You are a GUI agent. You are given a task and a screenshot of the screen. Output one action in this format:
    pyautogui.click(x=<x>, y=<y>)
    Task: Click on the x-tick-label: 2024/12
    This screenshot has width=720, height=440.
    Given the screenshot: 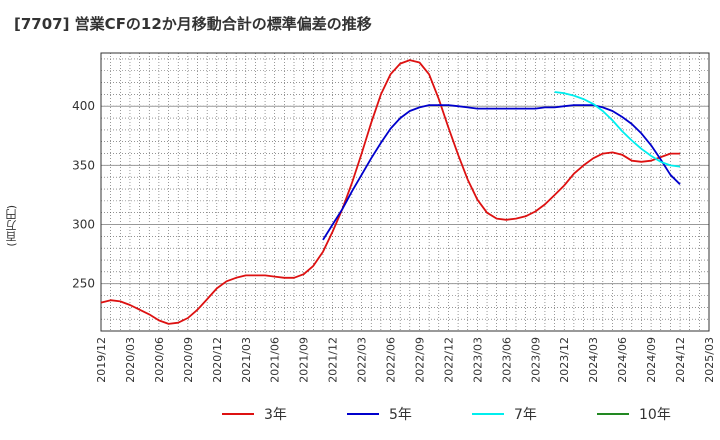 What is the action you would take?
    pyautogui.click(x=680, y=360)
    